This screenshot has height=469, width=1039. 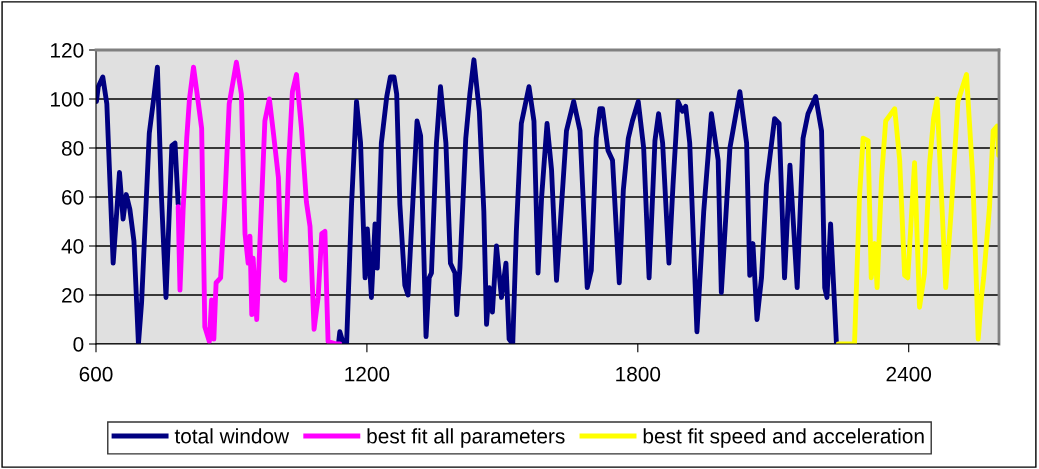 What do you see at coordinates (96, 374) in the screenshot?
I see `x-tick-label: 600` at bounding box center [96, 374].